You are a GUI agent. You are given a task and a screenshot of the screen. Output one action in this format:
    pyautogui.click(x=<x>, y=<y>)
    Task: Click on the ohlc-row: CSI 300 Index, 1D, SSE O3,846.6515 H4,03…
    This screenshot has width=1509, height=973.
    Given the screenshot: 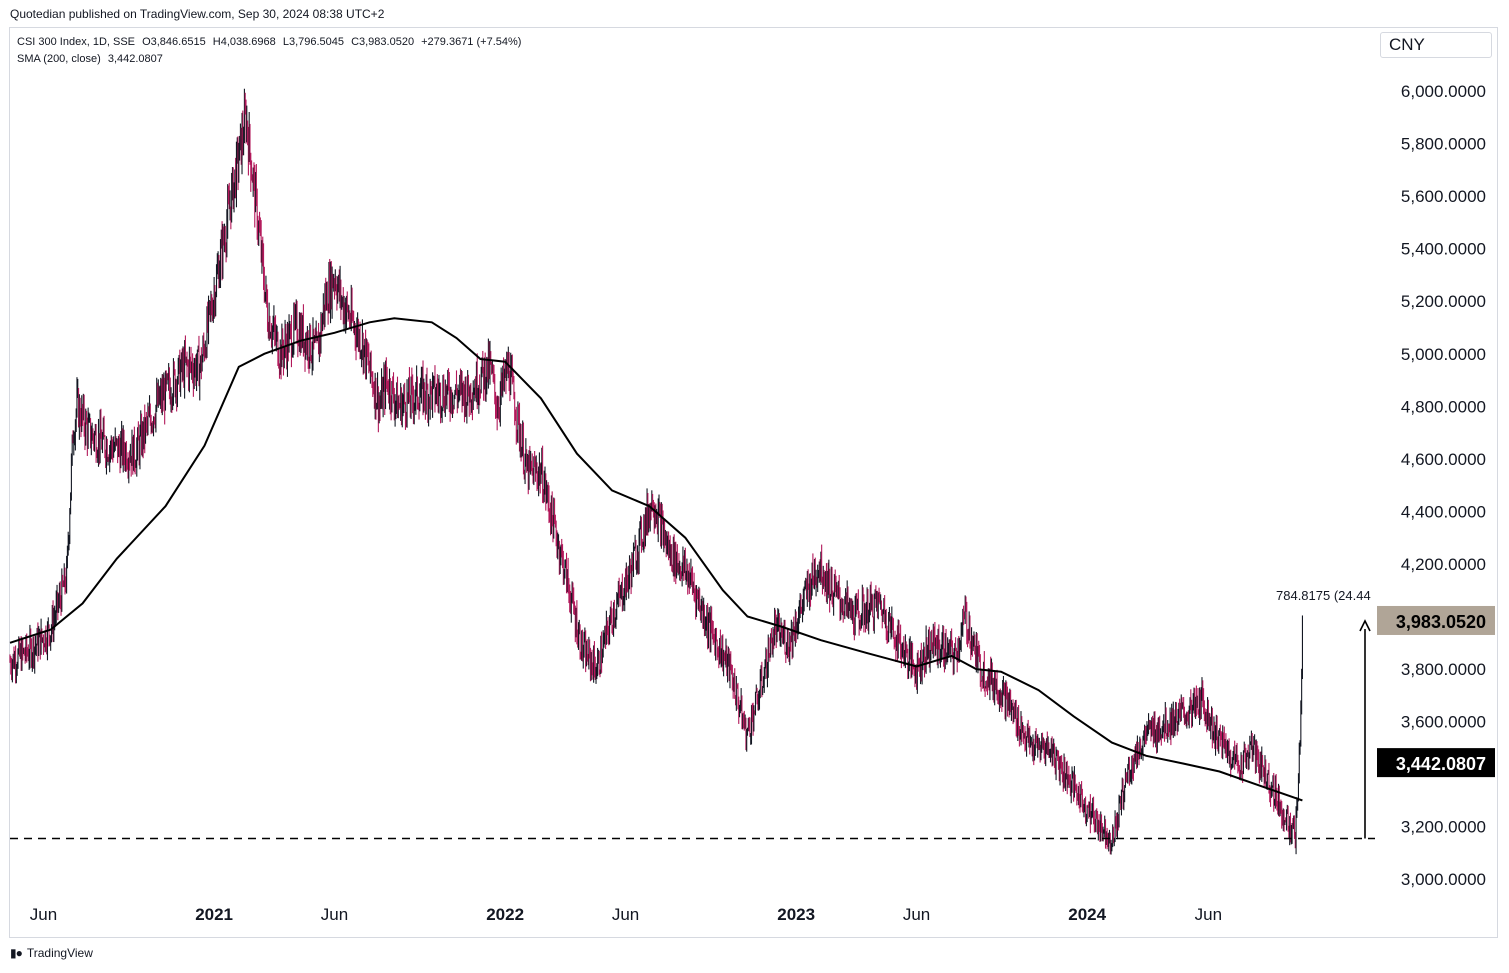 What is the action you would take?
    pyautogui.click(x=271, y=42)
    